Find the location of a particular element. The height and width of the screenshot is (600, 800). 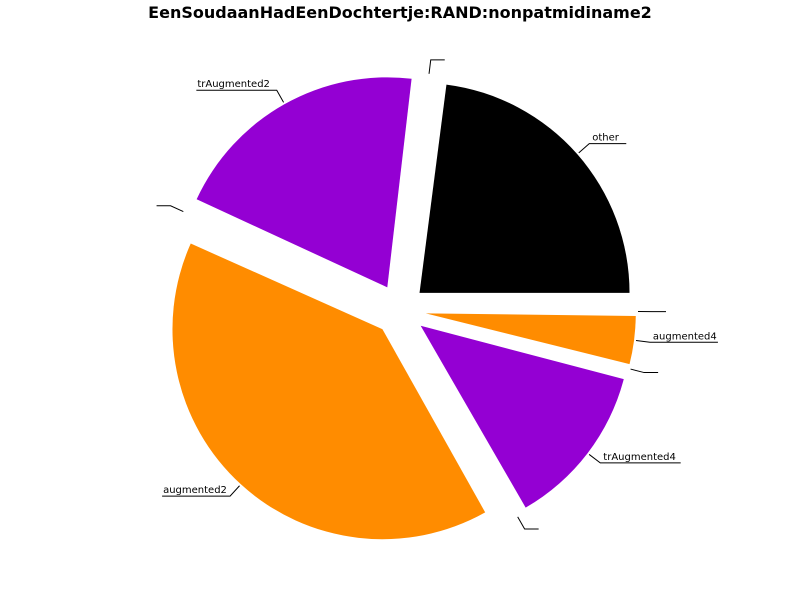

pie-slice-traugmented2 is located at coordinates (304, 182).